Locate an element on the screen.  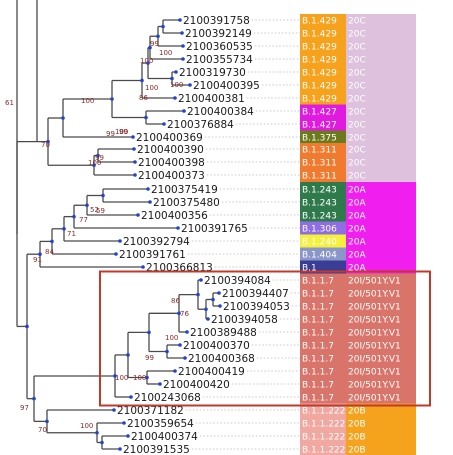
lineage-label: B.1.243 is located at coordinates (319, 191).